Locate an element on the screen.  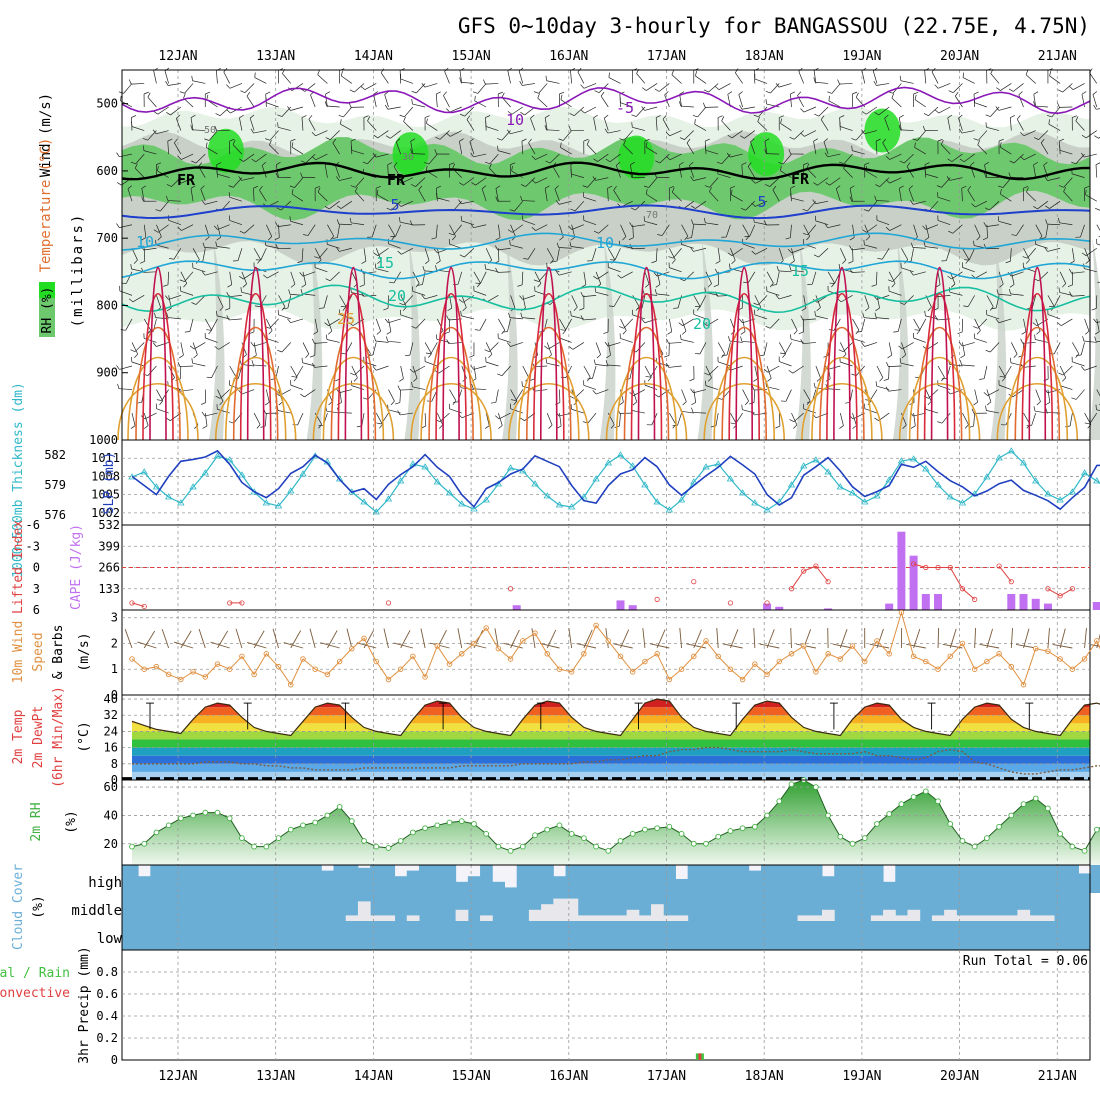
isotherm-diurnal-loop is located at coordinates (744, 353).